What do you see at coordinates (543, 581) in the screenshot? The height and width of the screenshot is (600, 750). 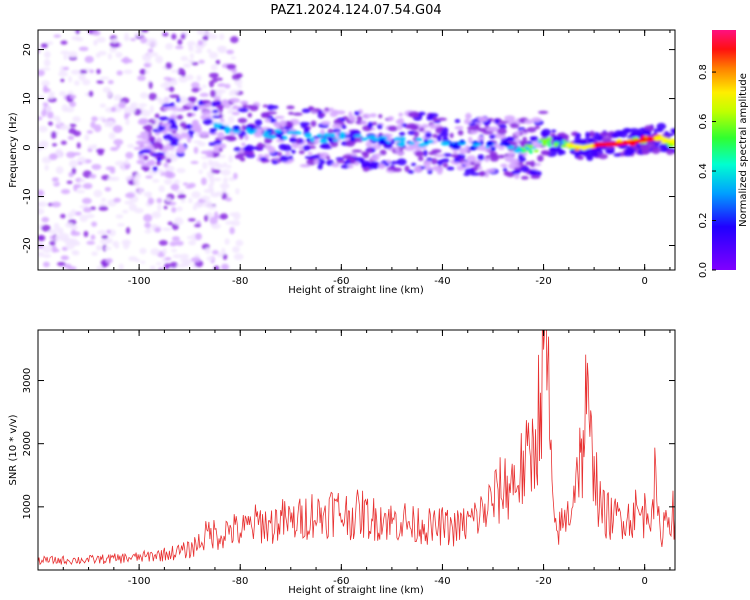 I see `x-tick-label: -20` at bounding box center [543, 581].